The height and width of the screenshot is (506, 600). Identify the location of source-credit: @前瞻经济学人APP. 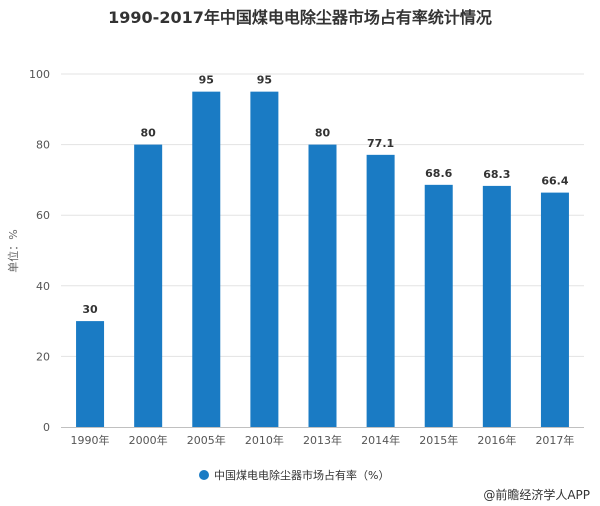
(536, 494).